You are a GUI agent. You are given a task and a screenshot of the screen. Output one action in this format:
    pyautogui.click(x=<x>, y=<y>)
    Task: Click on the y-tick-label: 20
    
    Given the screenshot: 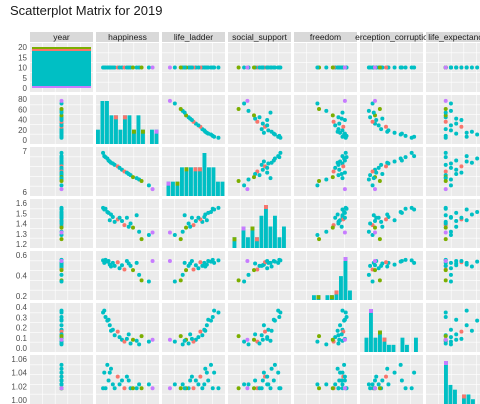 What is the action you would take?
    pyautogui.click(x=22, y=47)
    